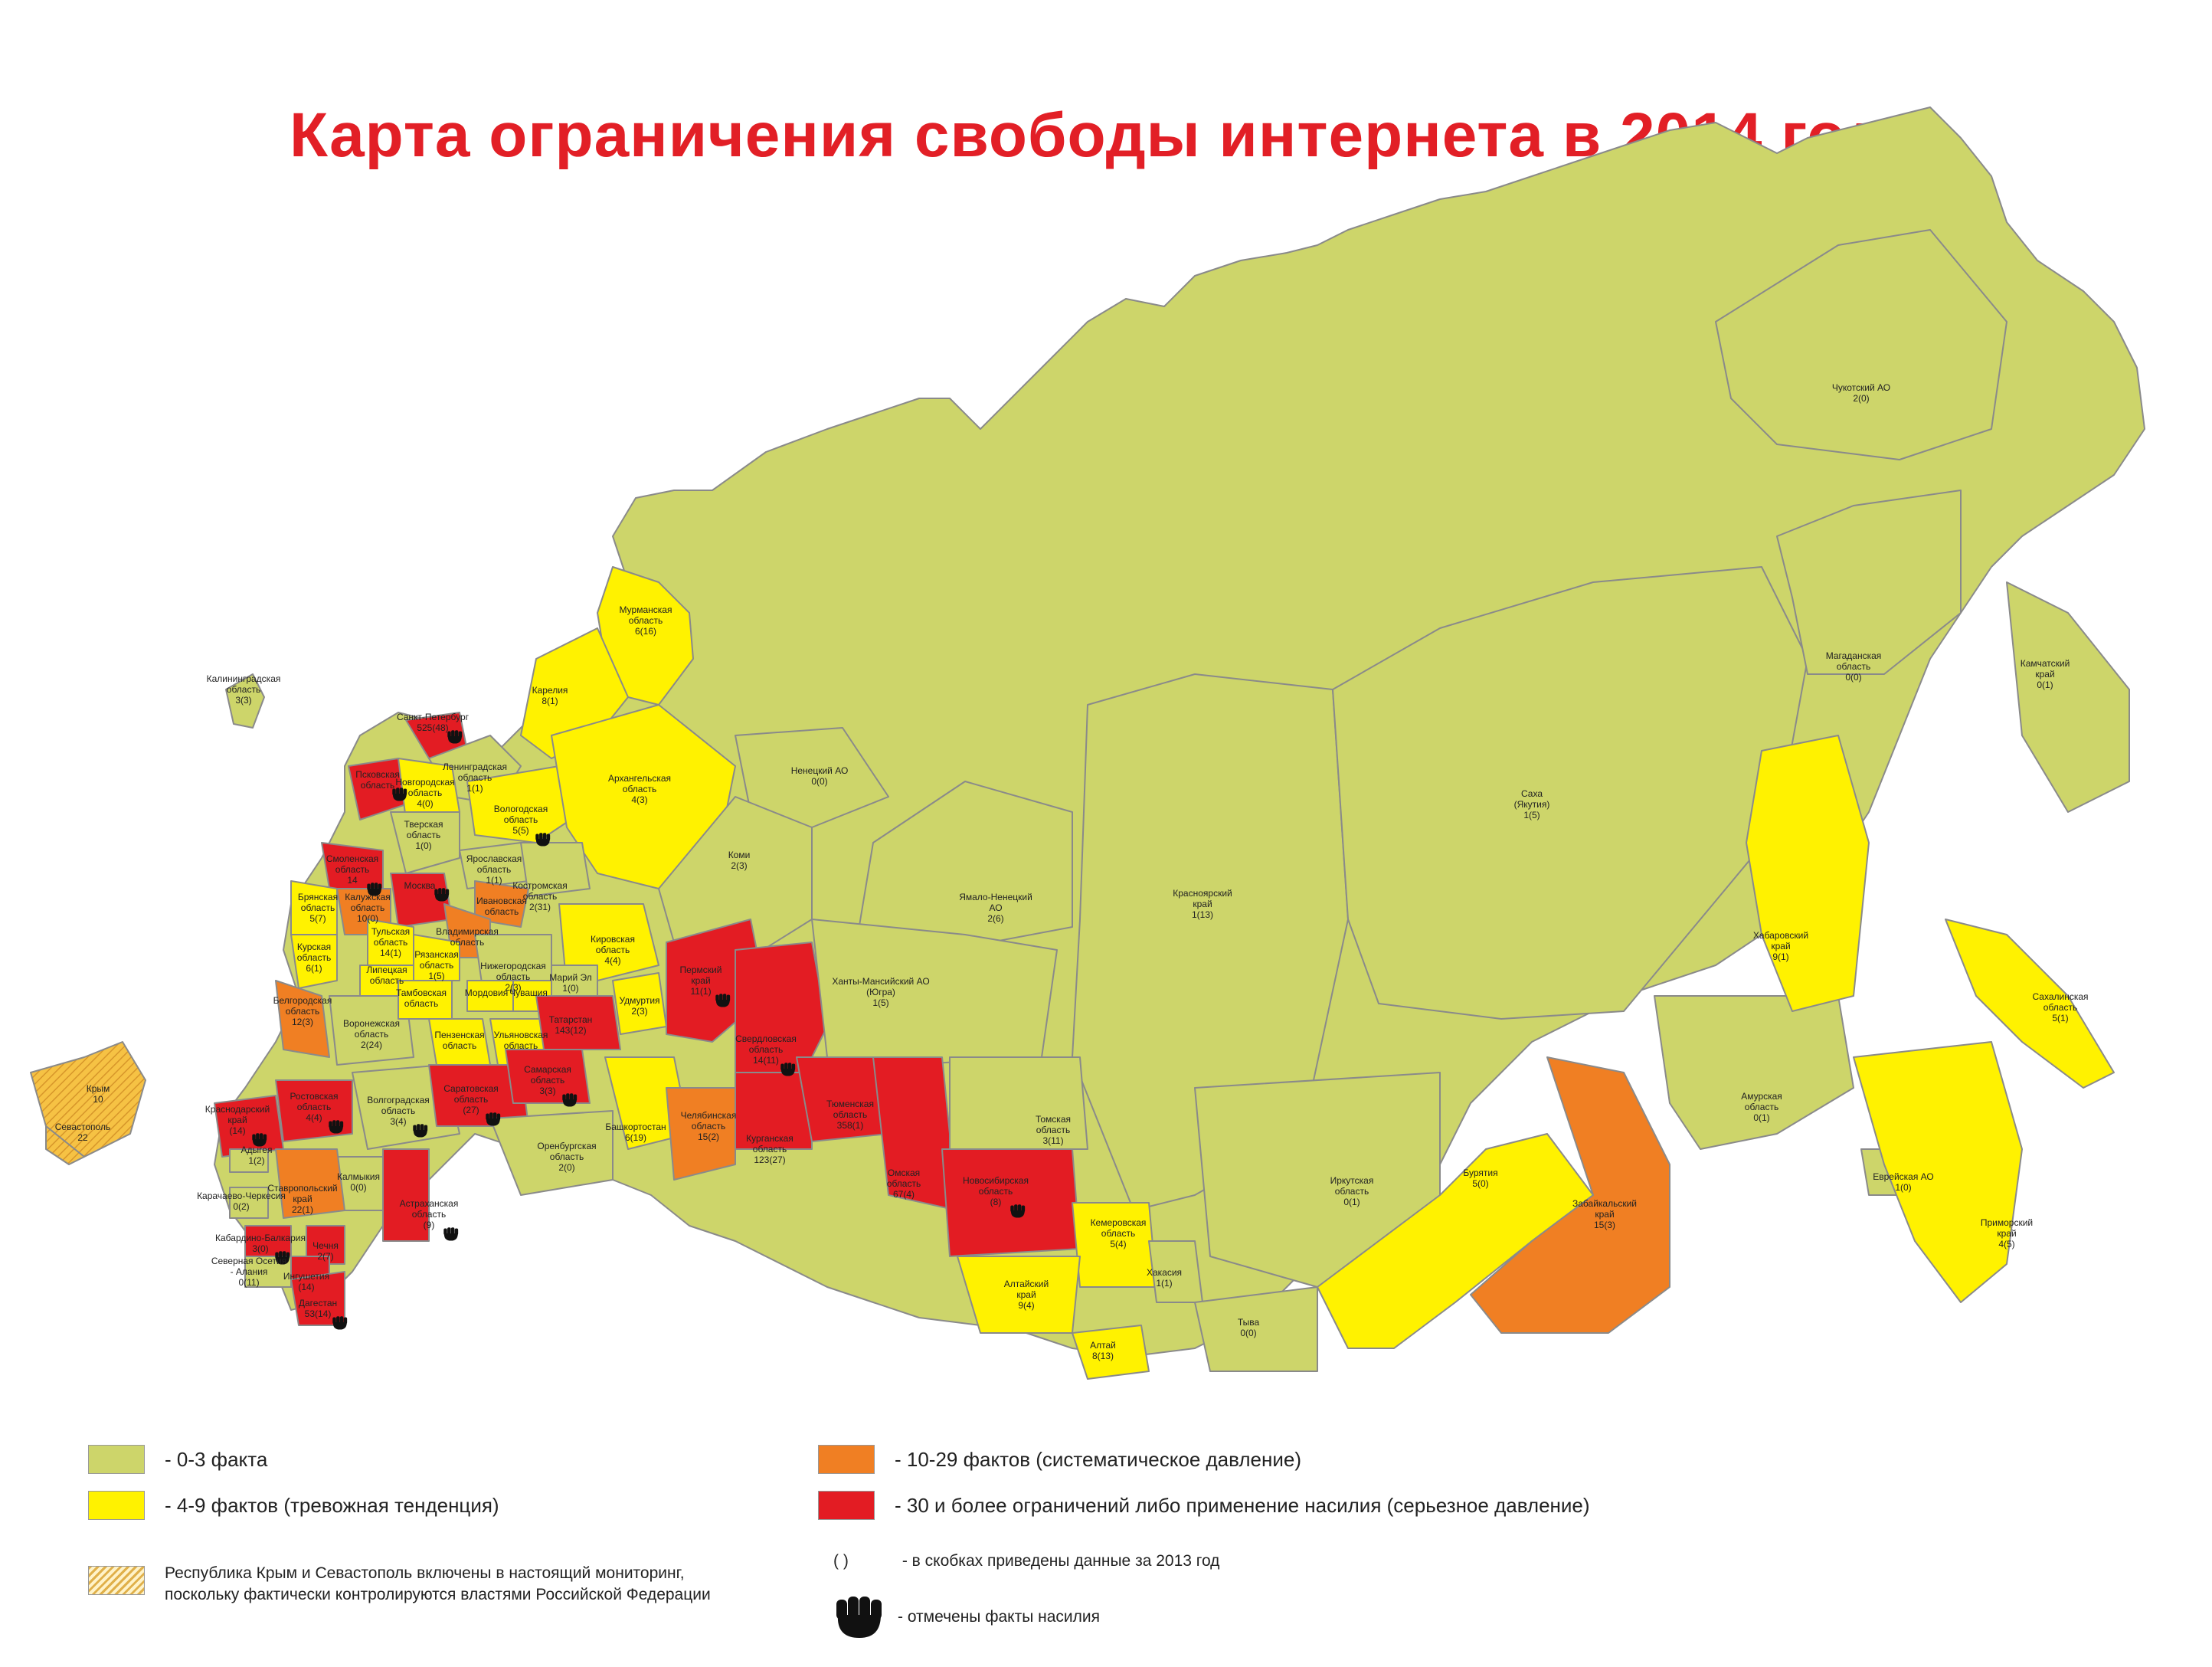 The height and width of the screenshot is (1667, 2212). I want to click on region-label-санкт-петербург: Санкт-Петербург 525(48), so click(434, 723).